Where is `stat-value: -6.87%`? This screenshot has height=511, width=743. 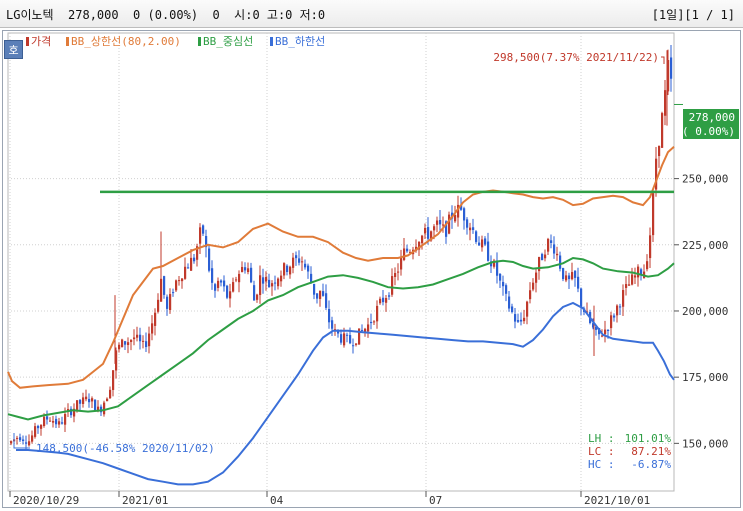
stat-value: -6.87% is located at coordinates (651, 464).